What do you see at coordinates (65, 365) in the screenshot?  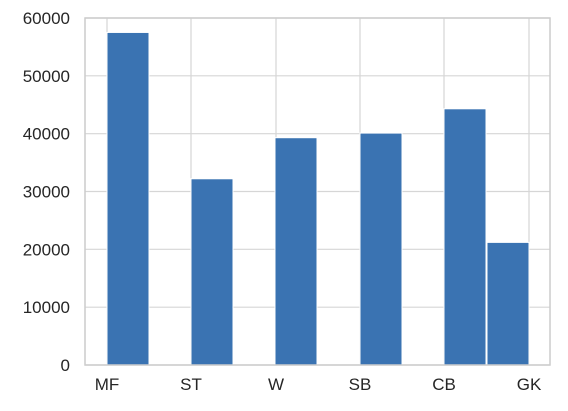 I see `y-tick-label: 0` at bounding box center [65, 365].